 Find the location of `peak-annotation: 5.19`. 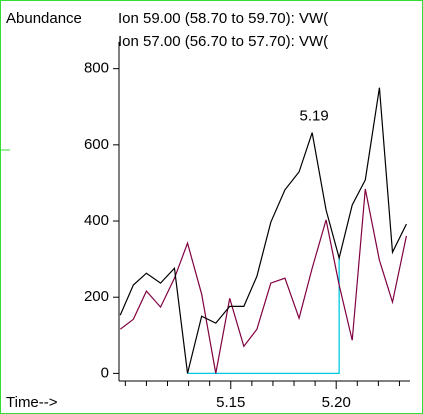

peak-annotation: 5.19 is located at coordinates (314, 116).